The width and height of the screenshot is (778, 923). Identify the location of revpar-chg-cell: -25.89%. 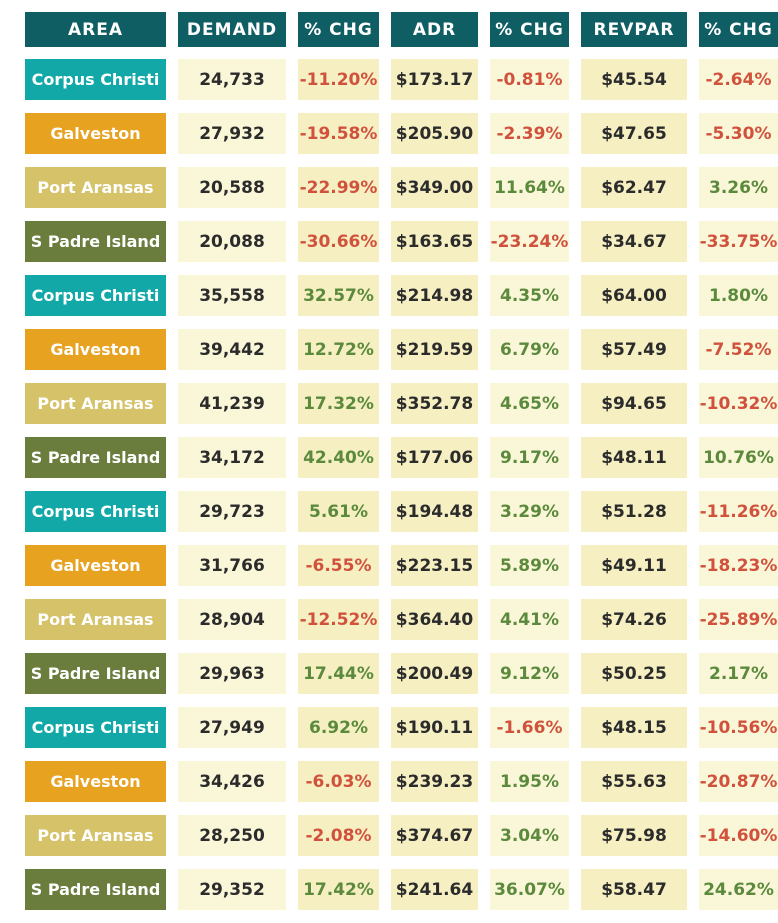
(738, 619).